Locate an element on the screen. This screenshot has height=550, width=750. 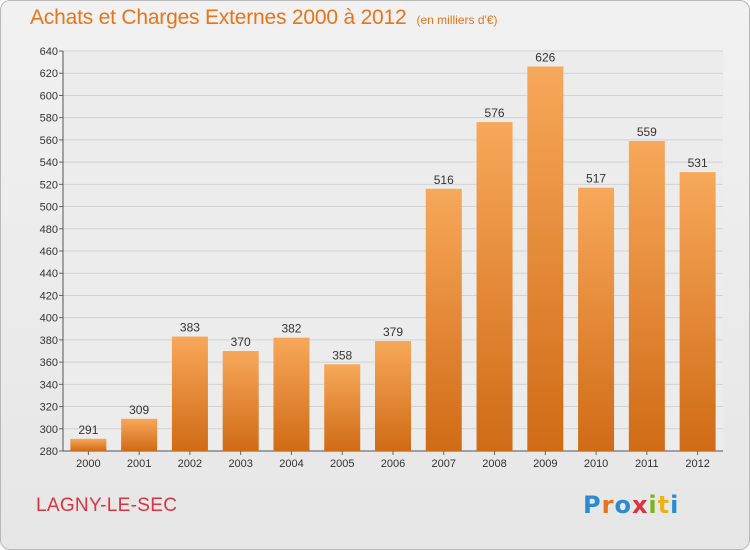
bar-value-label: 517 is located at coordinates (596, 179).